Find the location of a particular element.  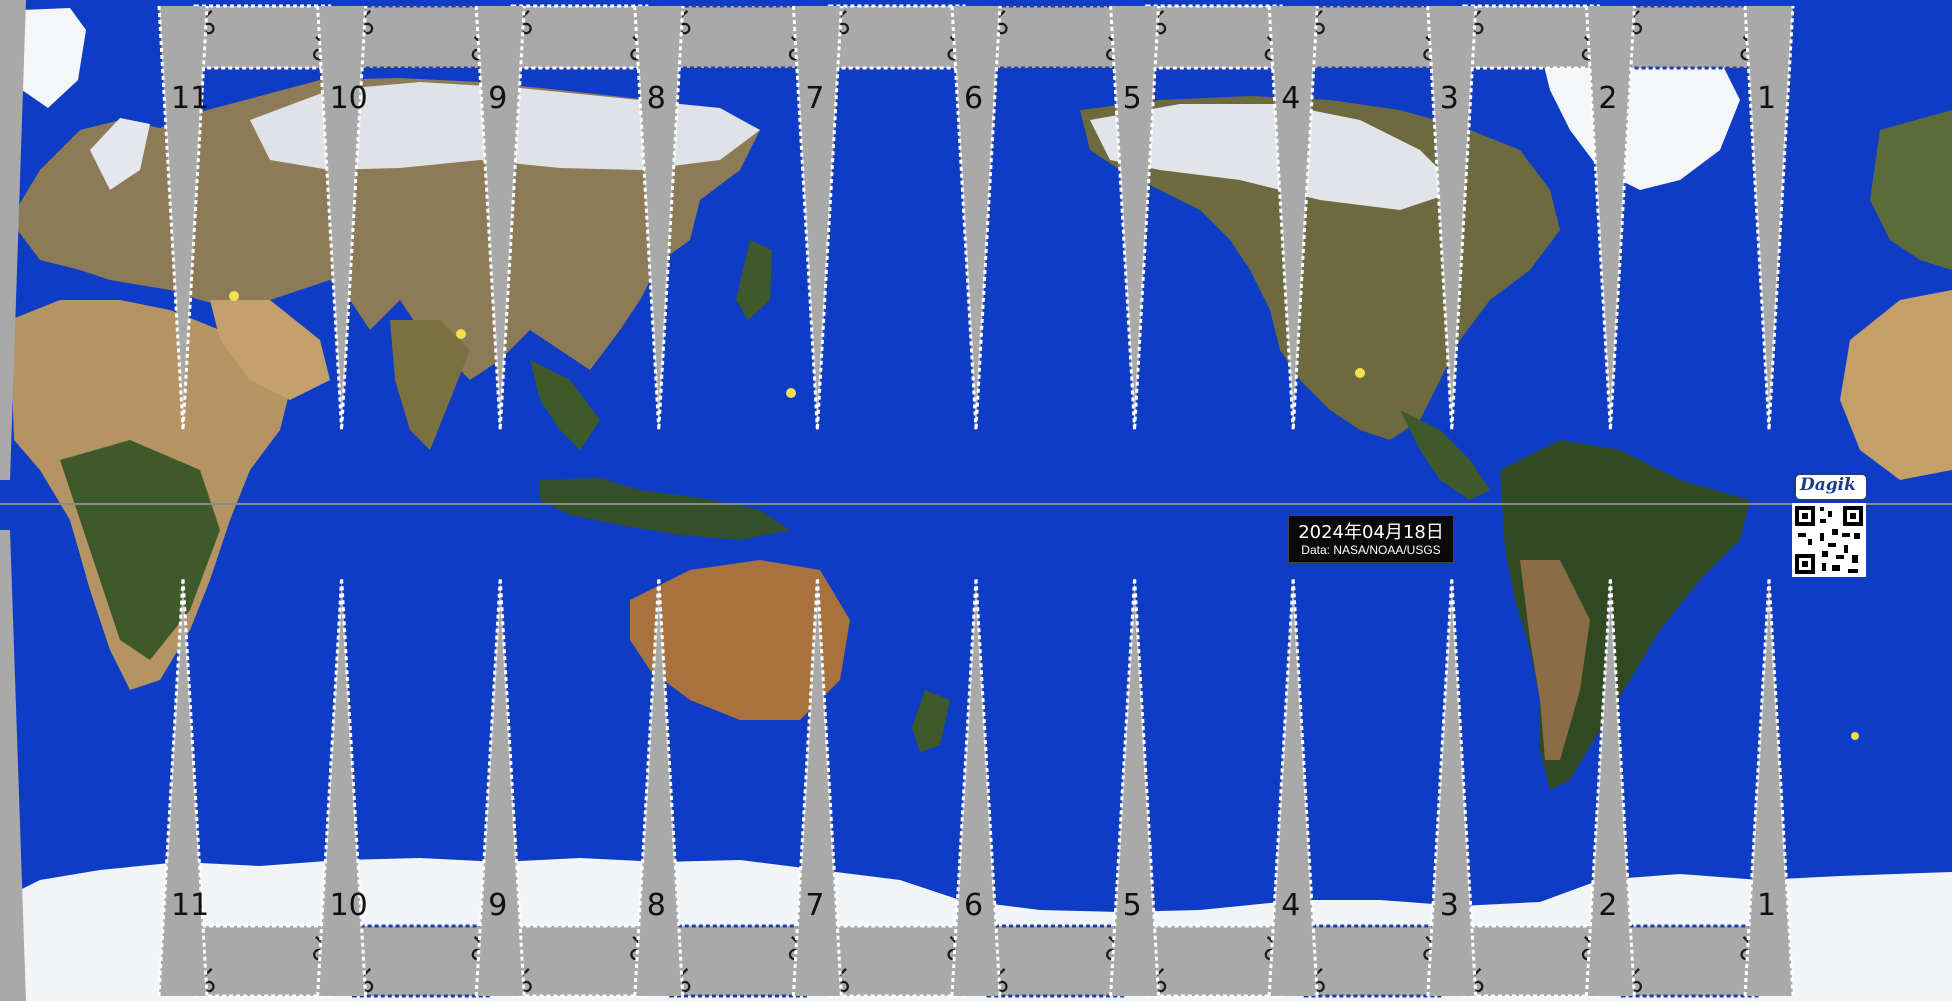

gore-number-bottom: 3 is located at coordinates (1449, 905).